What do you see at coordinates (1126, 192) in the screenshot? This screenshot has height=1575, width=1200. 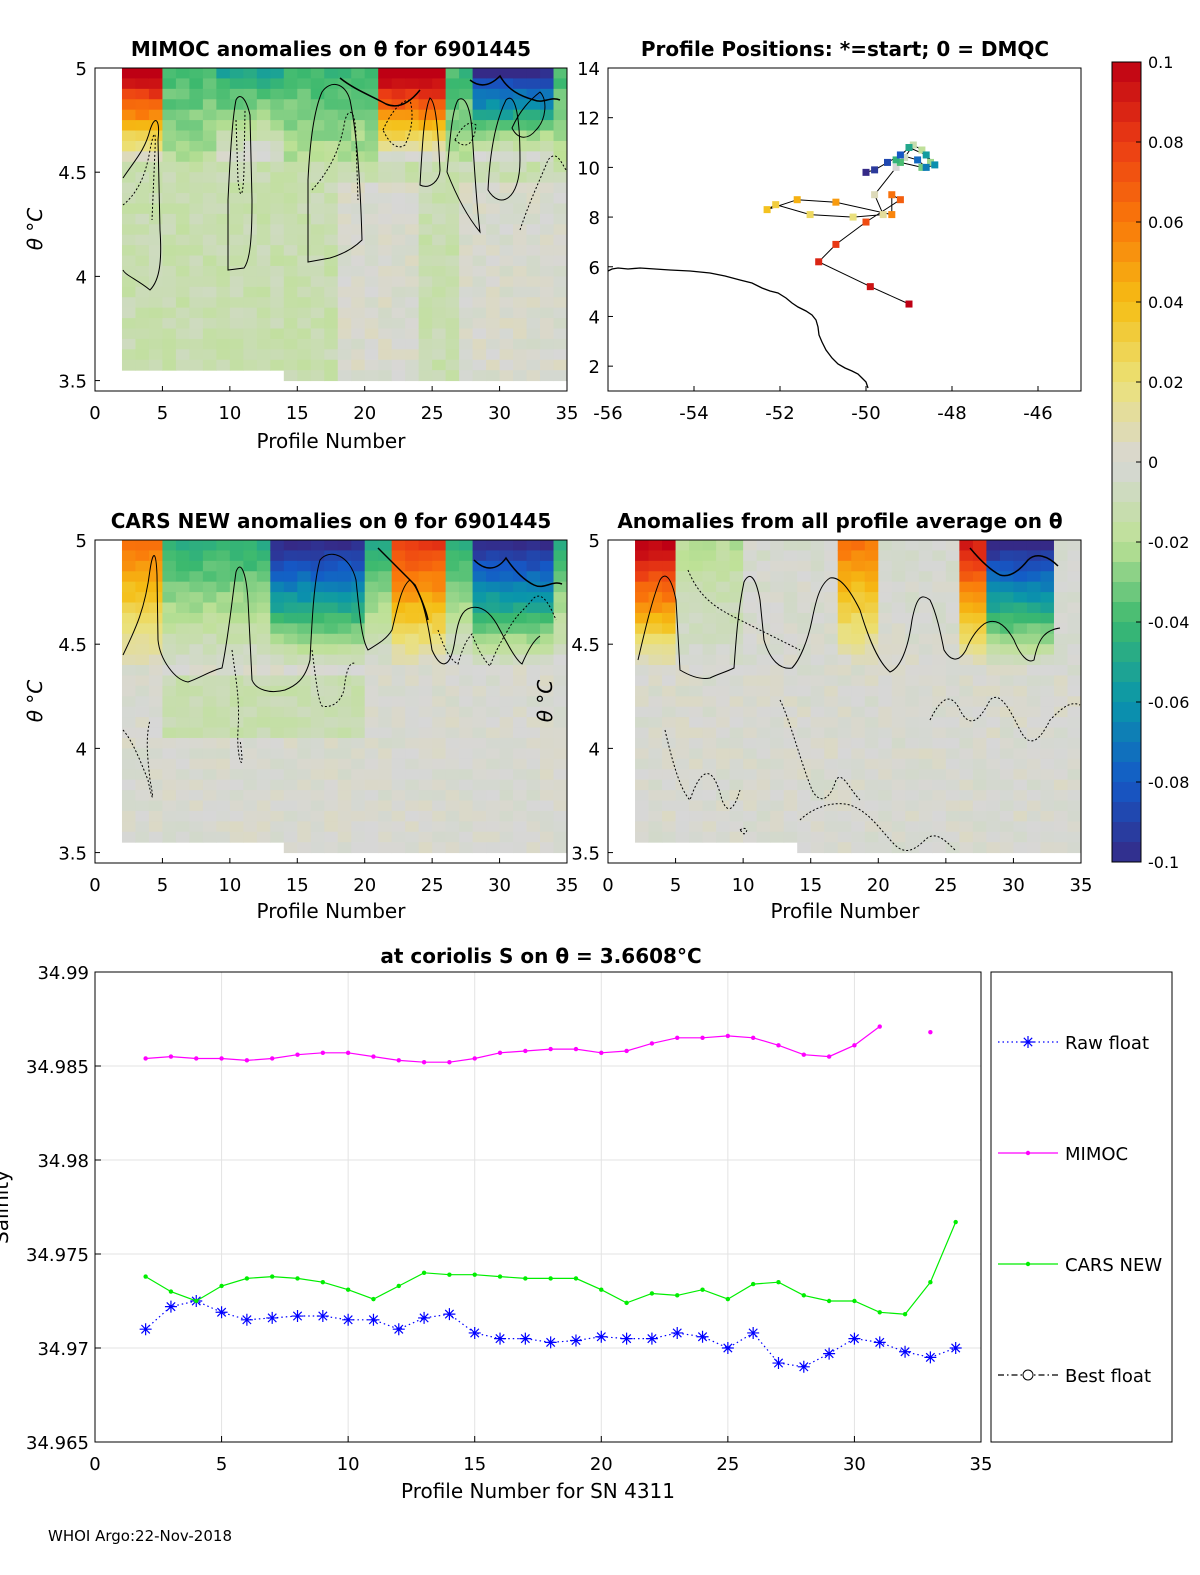 I see `colorbar-cell` at bounding box center [1126, 192].